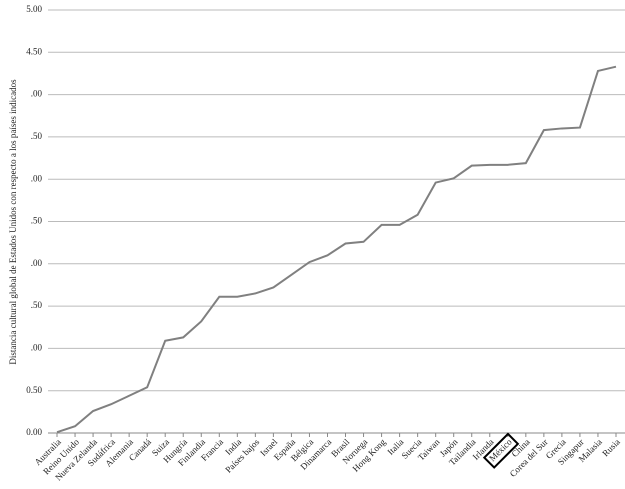  Describe the element at coordinates (34, 51) in the screenshot. I see `y-tick-label: 4.50` at that location.